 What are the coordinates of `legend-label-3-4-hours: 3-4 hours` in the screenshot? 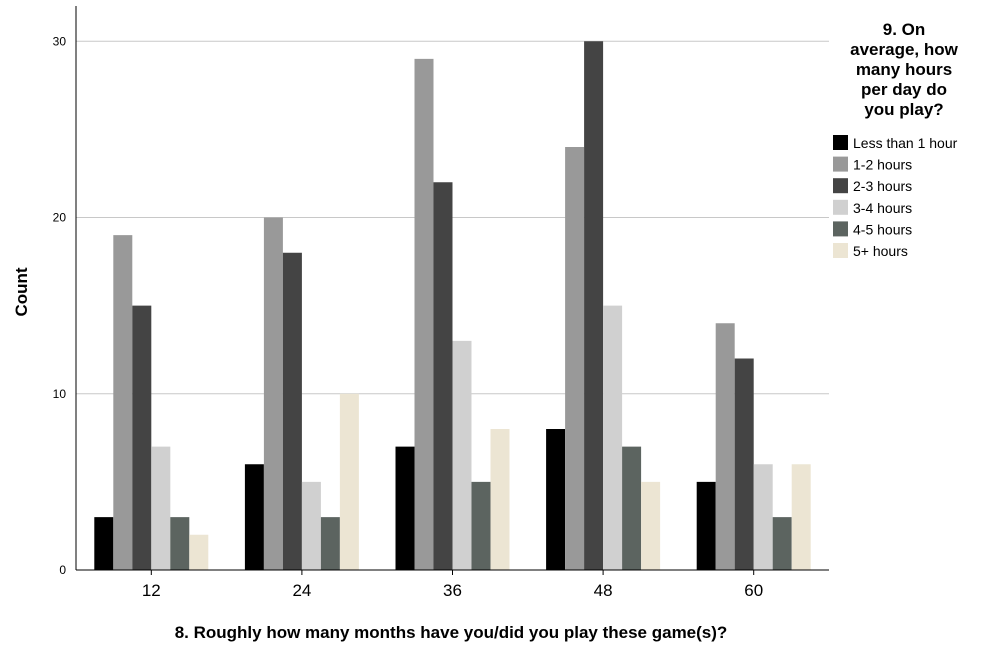 It's located at (882, 208).